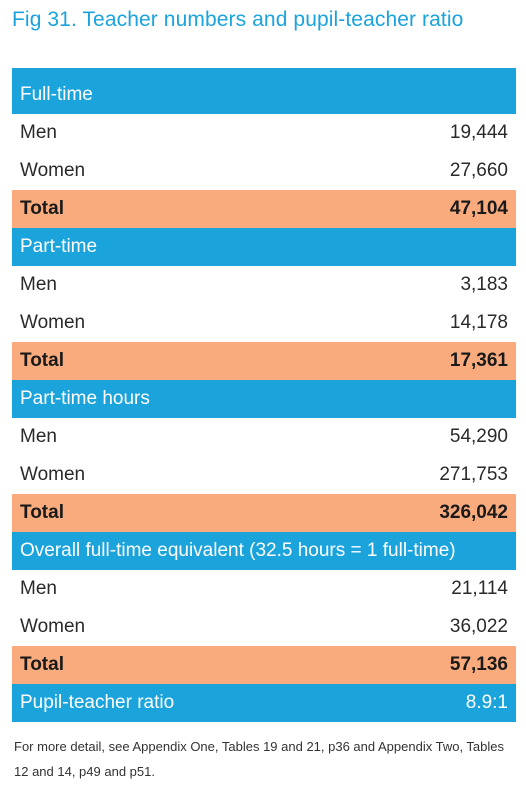 The height and width of the screenshot is (800, 526). Describe the element at coordinates (264, 513) in the screenshot. I see `total-row: Total 326,042` at that location.